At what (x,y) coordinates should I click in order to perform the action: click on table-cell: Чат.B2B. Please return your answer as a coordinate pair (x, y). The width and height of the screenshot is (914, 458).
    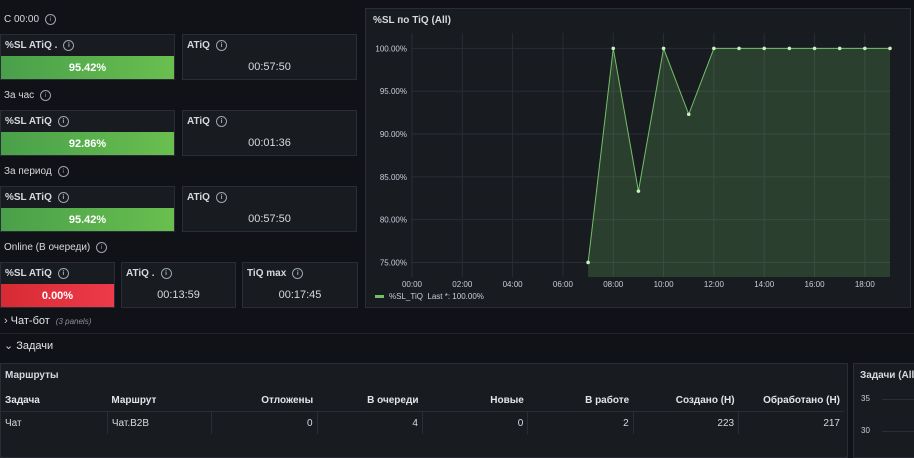
    Looking at the image, I should click on (160, 422).